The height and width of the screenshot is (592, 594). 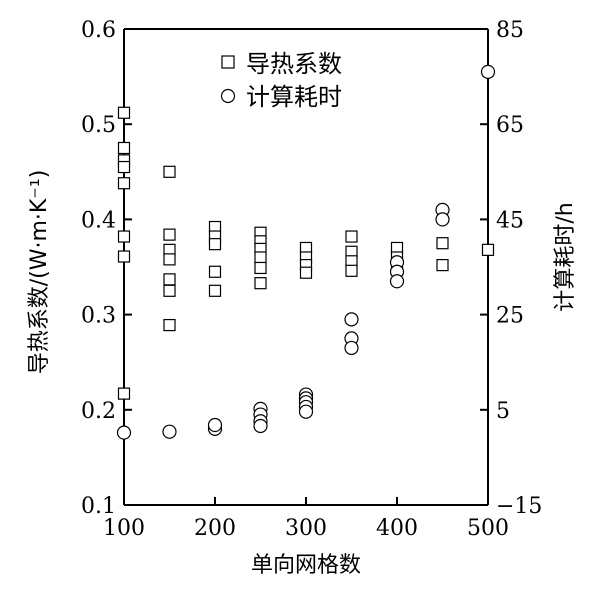 What do you see at coordinates (306, 528) in the screenshot?
I see `x-tick-label: 300` at bounding box center [306, 528].